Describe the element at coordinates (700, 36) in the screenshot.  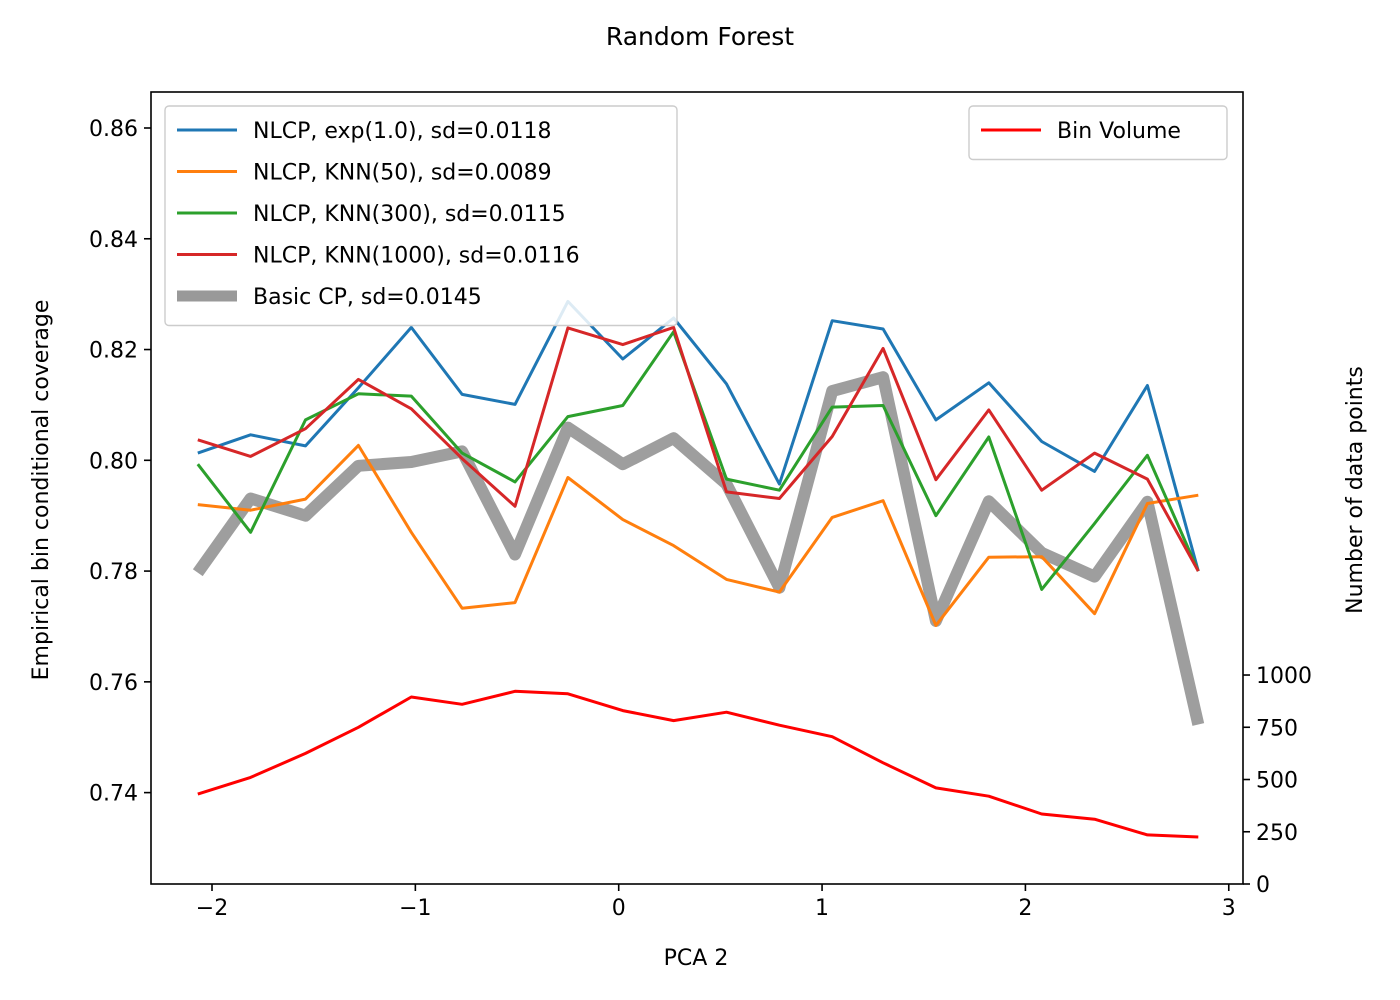
I see `chart-title: Random Forest` at that location.